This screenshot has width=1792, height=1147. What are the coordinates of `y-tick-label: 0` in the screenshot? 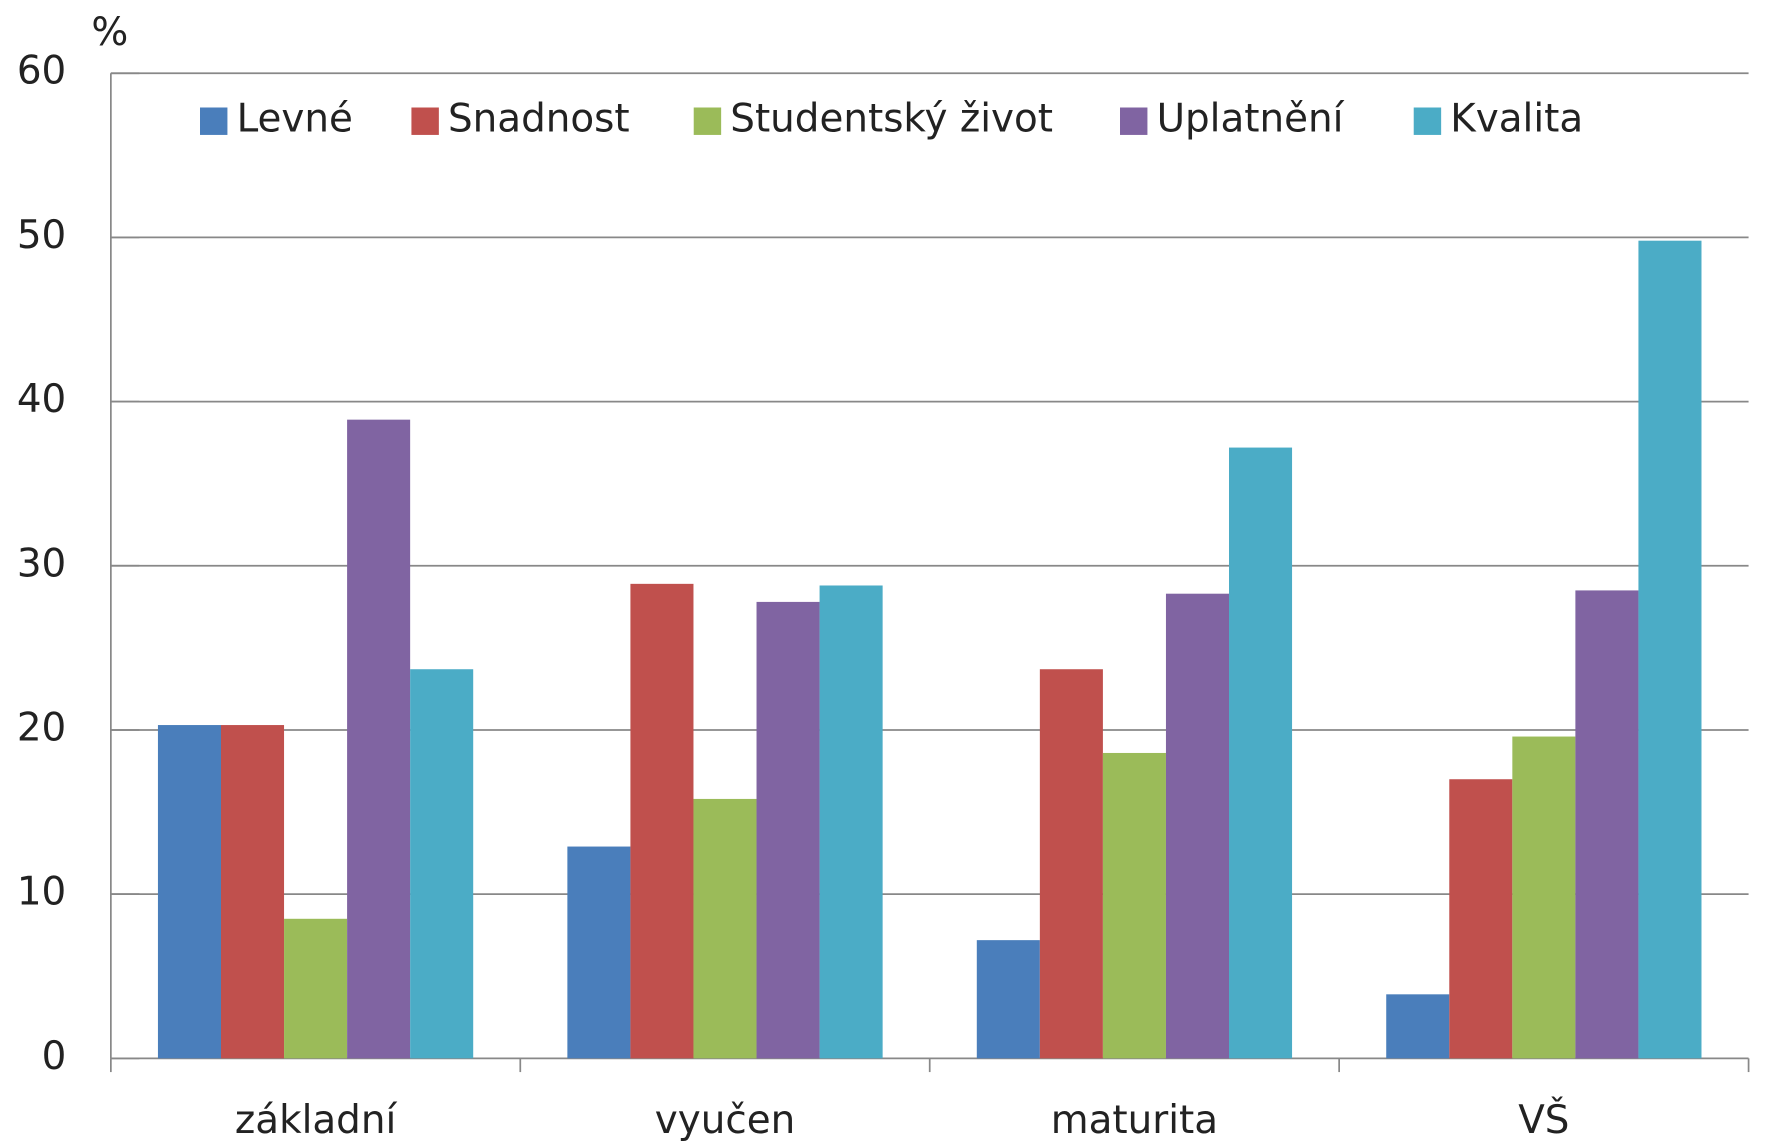 It's located at (54, 1056).